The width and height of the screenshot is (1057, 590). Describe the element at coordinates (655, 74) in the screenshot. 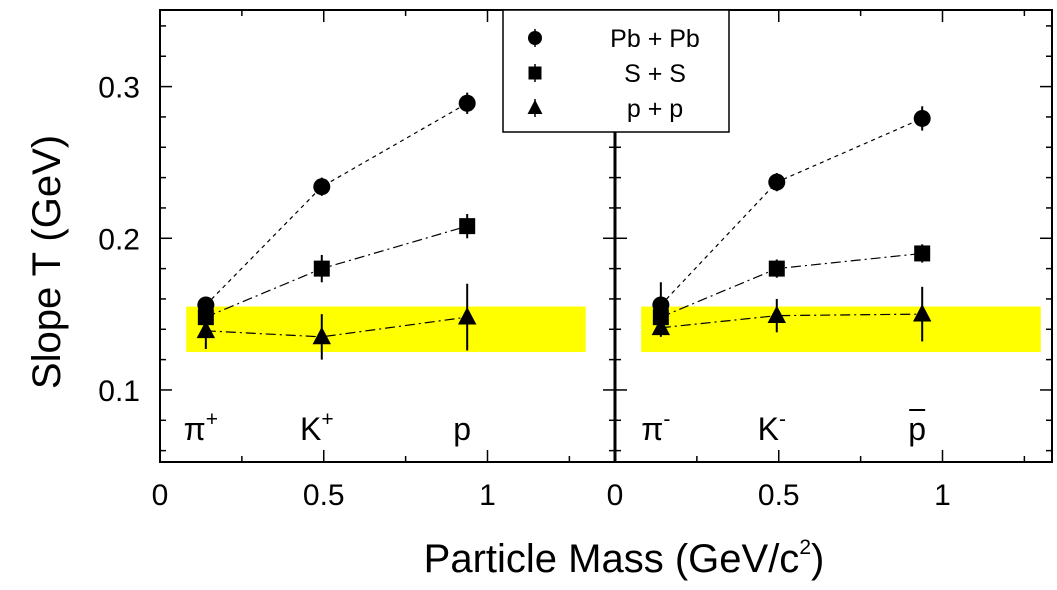

I see `legend-label: S + S` at that location.